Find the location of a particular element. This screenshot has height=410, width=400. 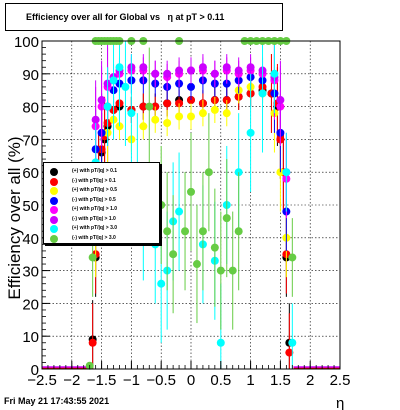

x-tick-label: 1 is located at coordinates (250, 380).